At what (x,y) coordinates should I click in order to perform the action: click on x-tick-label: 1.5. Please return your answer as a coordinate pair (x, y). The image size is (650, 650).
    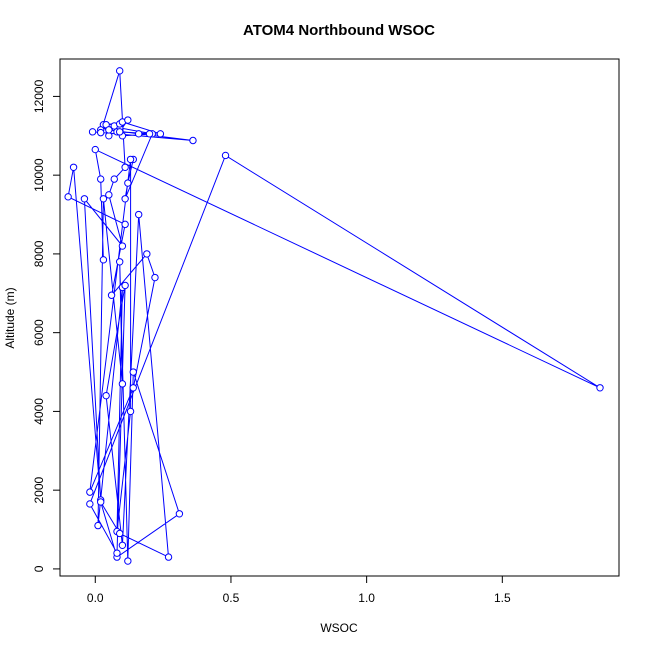
    Looking at the image, I should click on (502, 598).